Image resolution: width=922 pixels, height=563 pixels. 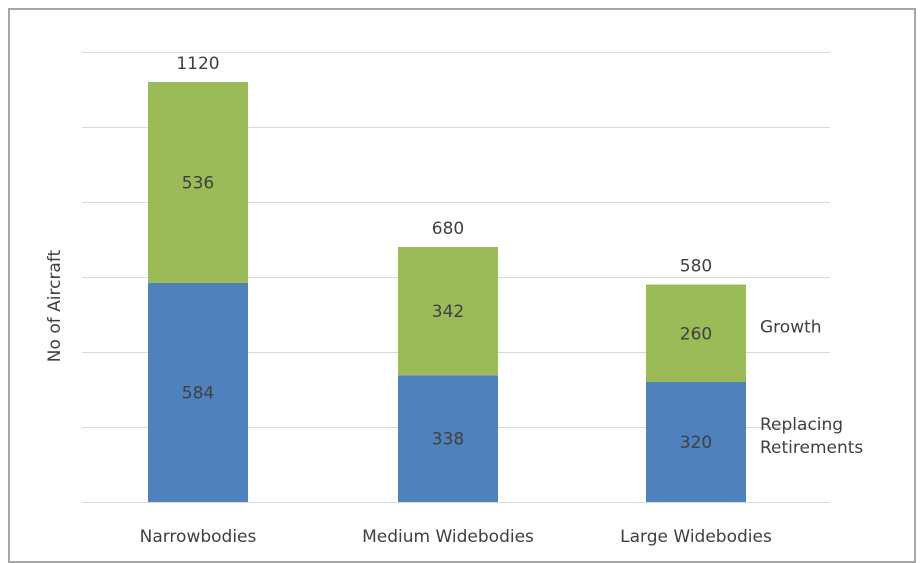 I want to click on total-label-2: 580, so click(x=696, y=267).